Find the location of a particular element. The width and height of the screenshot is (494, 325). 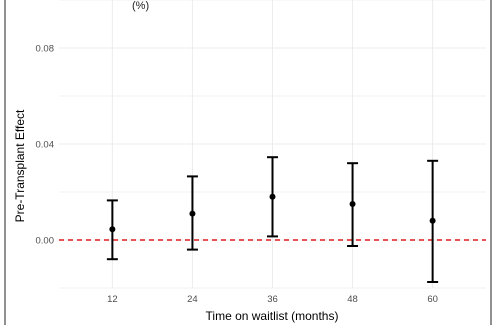

y-tick-label-1: 0.04 is located at coordinates (45, 144).